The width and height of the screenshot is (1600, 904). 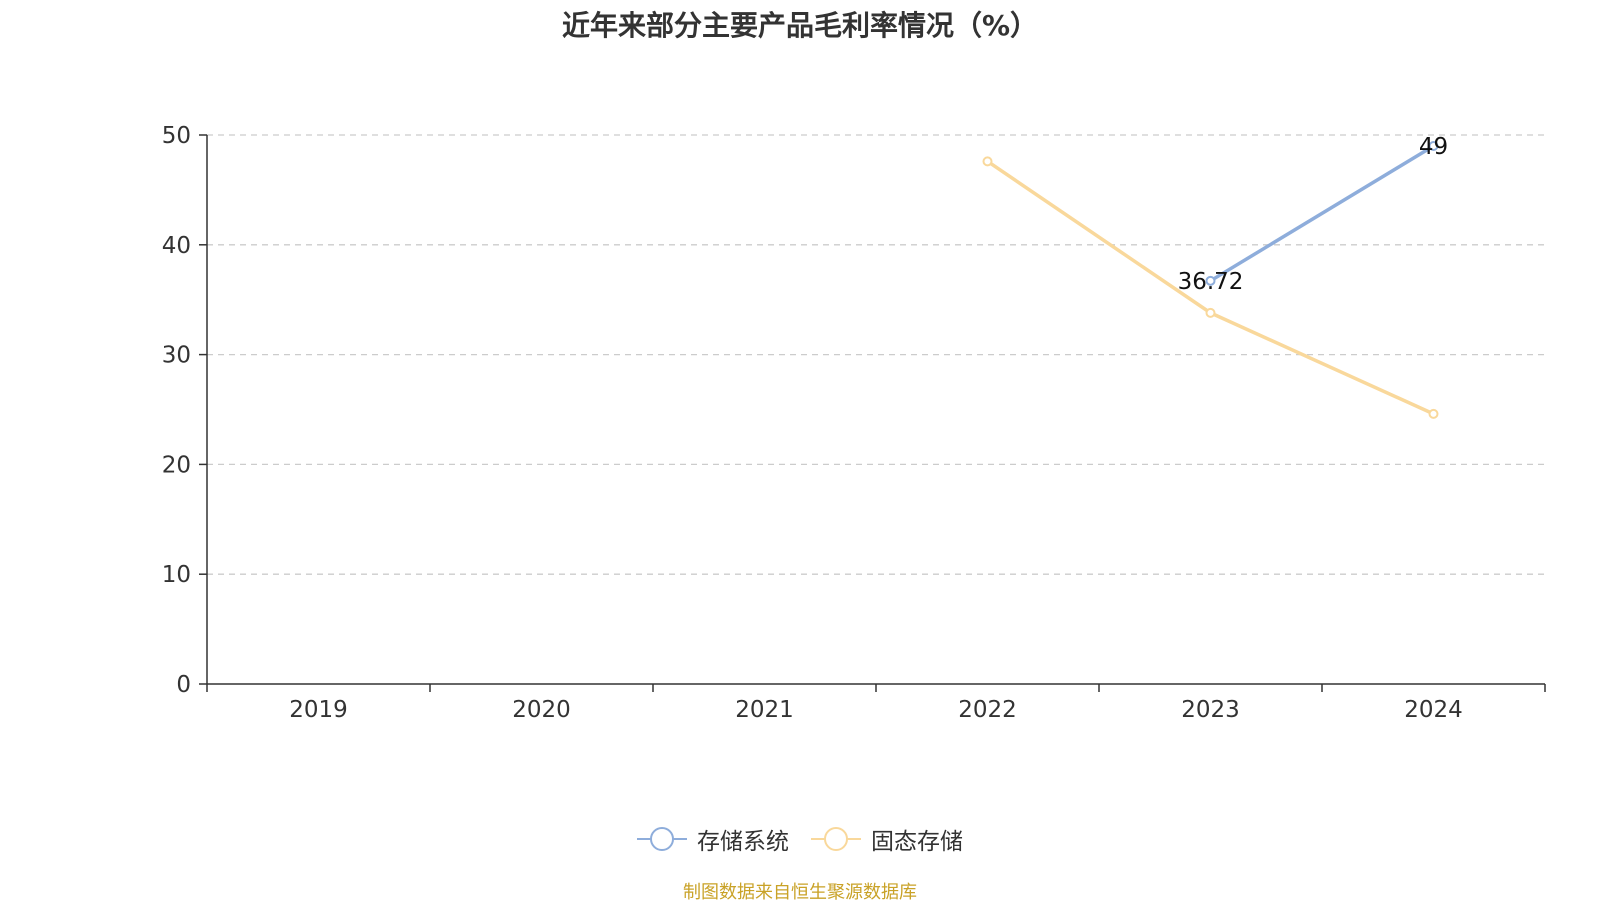 What do you see at coordinates (917, 842) in the screenshot?
I see `legend-label: 固态存储` at bounding box center [917, 842].